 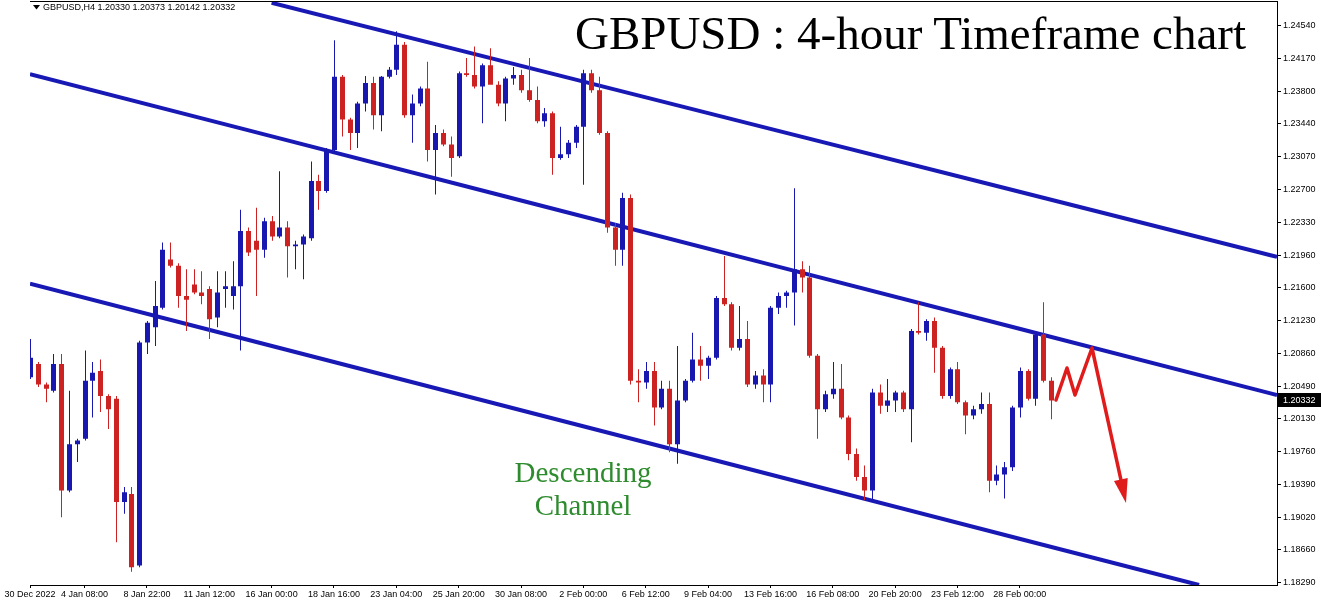 I want to click on x-tick-label: 2 Feb 00:00, so click(x=583, y=593).